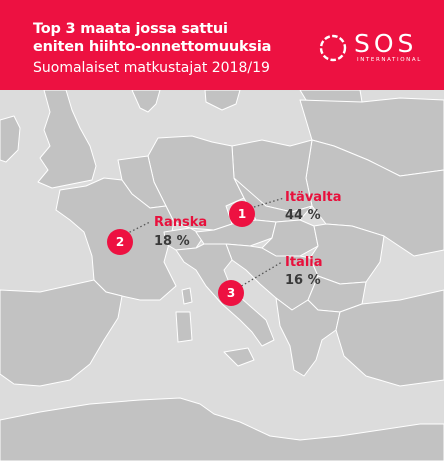 This screenshot has height=461, width=444. Describe the element at coordinates (304, 262) in the screenshot. I see `label-country-italy: Italia` at that location.